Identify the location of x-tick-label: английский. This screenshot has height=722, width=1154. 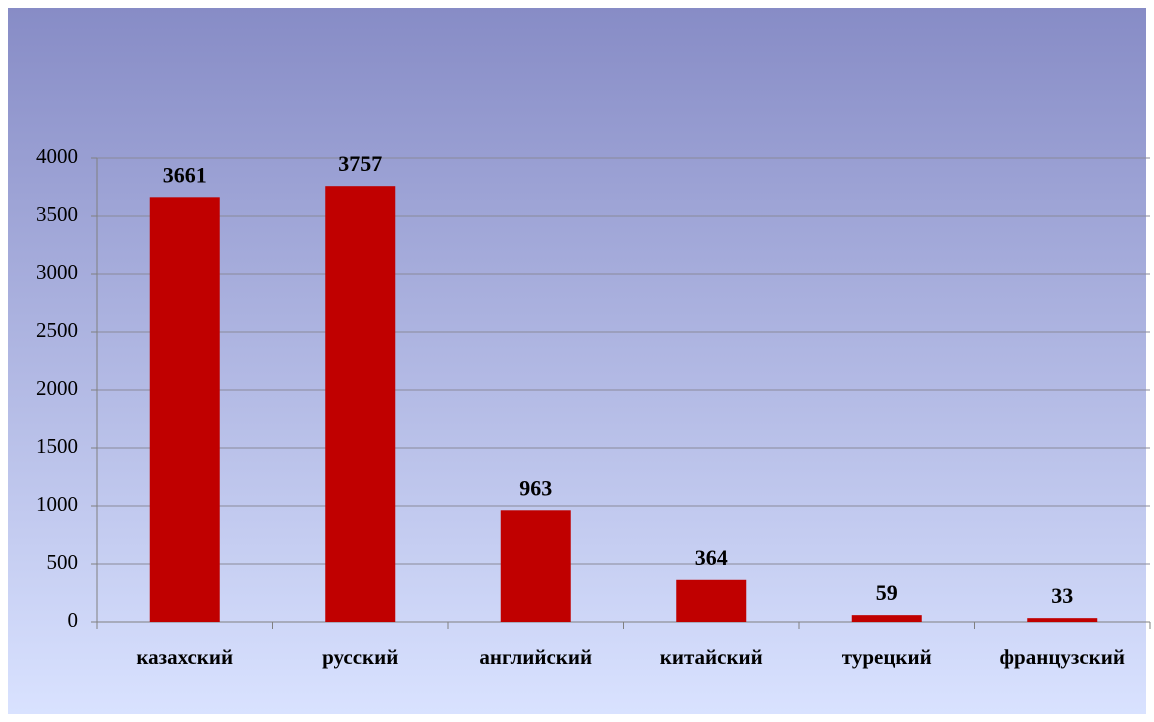
(535, 657).